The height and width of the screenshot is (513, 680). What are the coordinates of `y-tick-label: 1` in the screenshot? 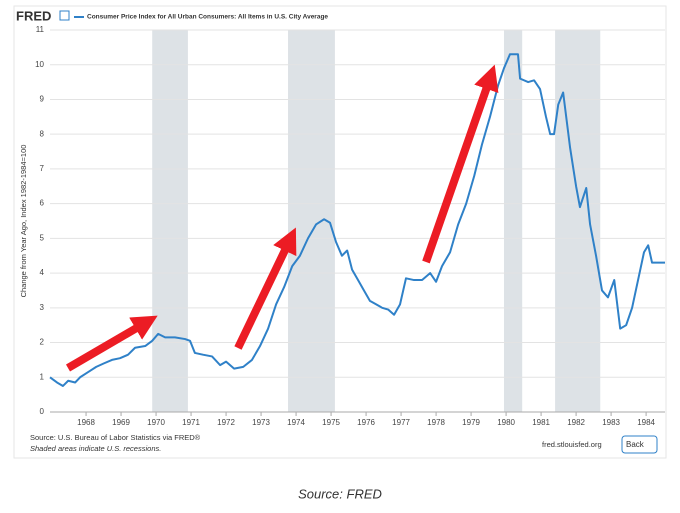 It's located at (42, 376).